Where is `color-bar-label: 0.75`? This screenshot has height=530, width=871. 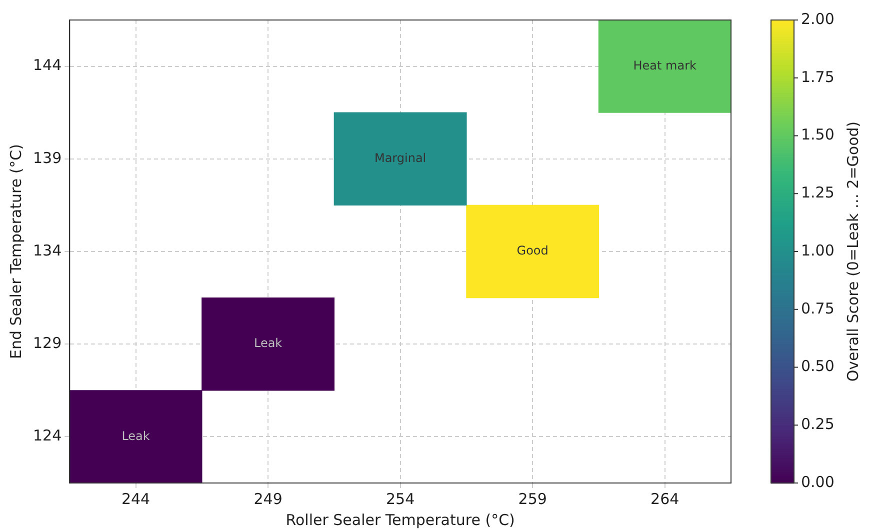
color-bar-label: 0.75 is located at coordinates (817, 308).